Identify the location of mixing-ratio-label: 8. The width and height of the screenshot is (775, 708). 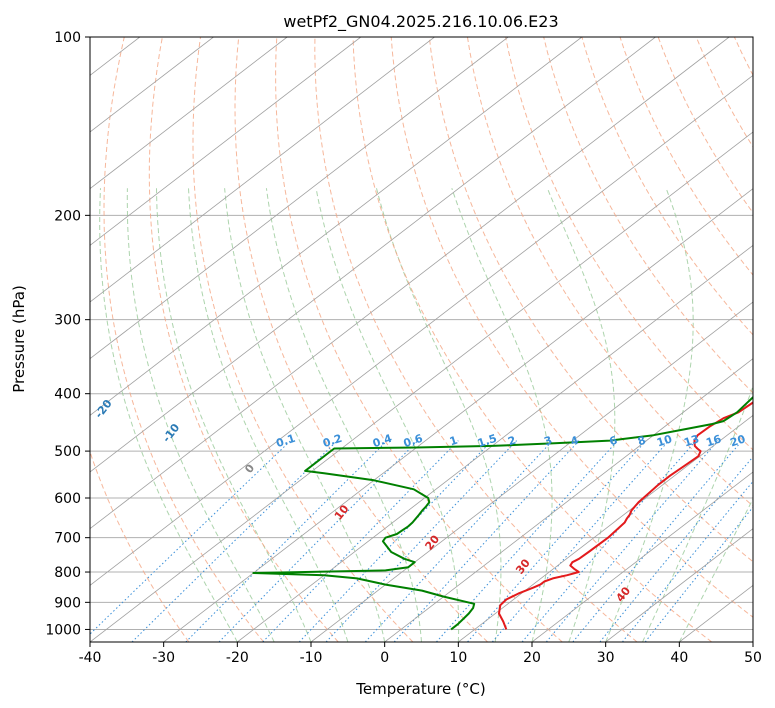
(641, 441).